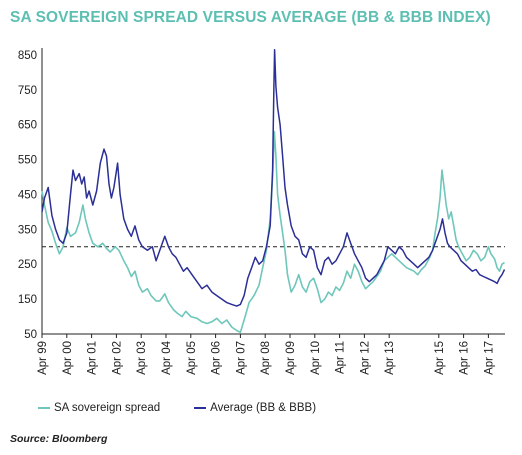  What do you see at coordinates (27, 161) in the screenshot?
I see `y-tick-label: 550` at bounding box center [27, 161].